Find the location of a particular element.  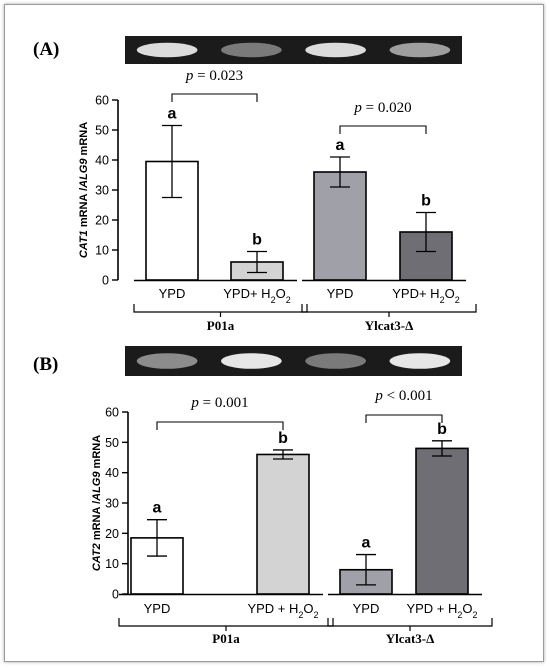

pvalue-text: = 0.023 is located at coordinates (218, 76).